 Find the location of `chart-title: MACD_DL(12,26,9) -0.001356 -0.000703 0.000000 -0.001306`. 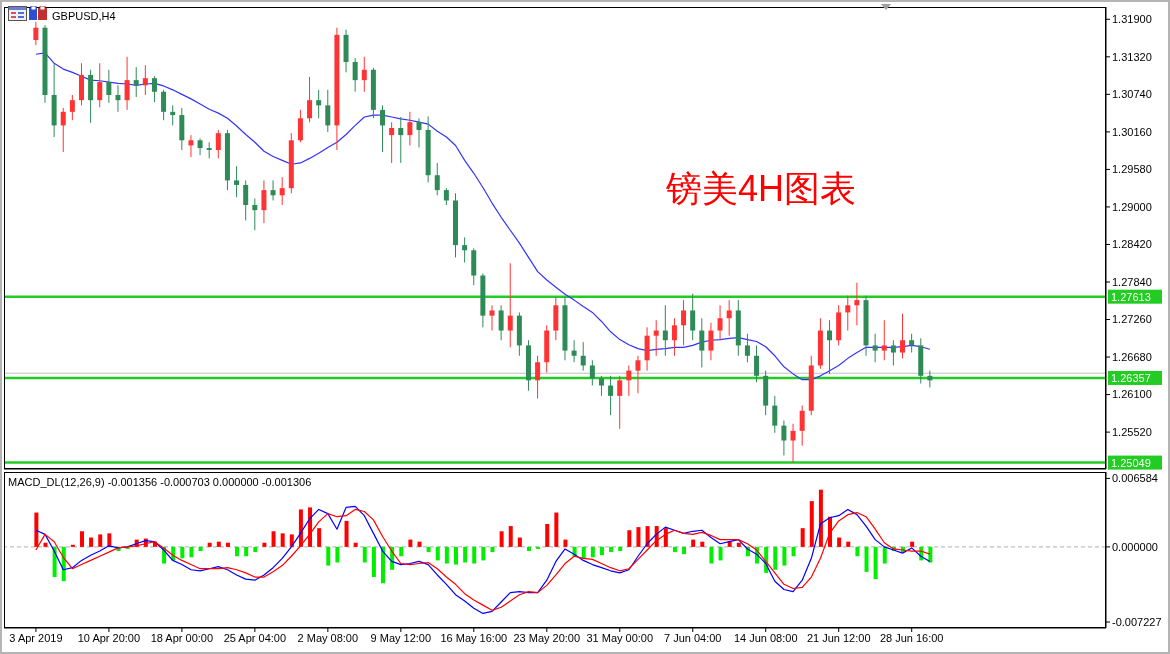

chart-title: MACD_DL(12,26,9) -0.001356 -0.000703 0.000000 -0.001306 is located at coordinates (160, 482).